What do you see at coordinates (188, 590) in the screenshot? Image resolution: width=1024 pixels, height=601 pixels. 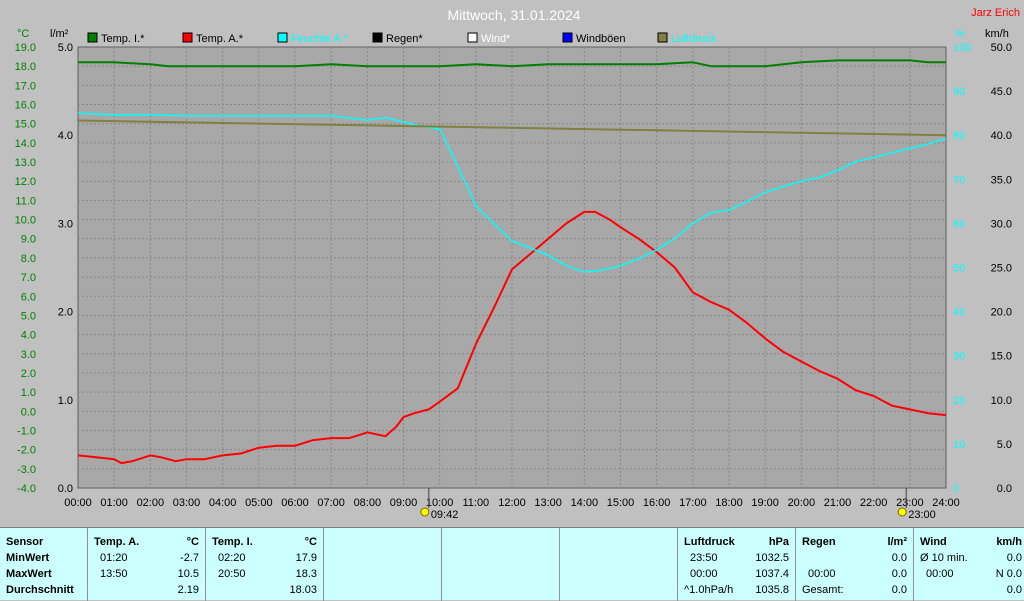 I see `temp-a-avg-value: 2.19` at bounding box center [188, 590].